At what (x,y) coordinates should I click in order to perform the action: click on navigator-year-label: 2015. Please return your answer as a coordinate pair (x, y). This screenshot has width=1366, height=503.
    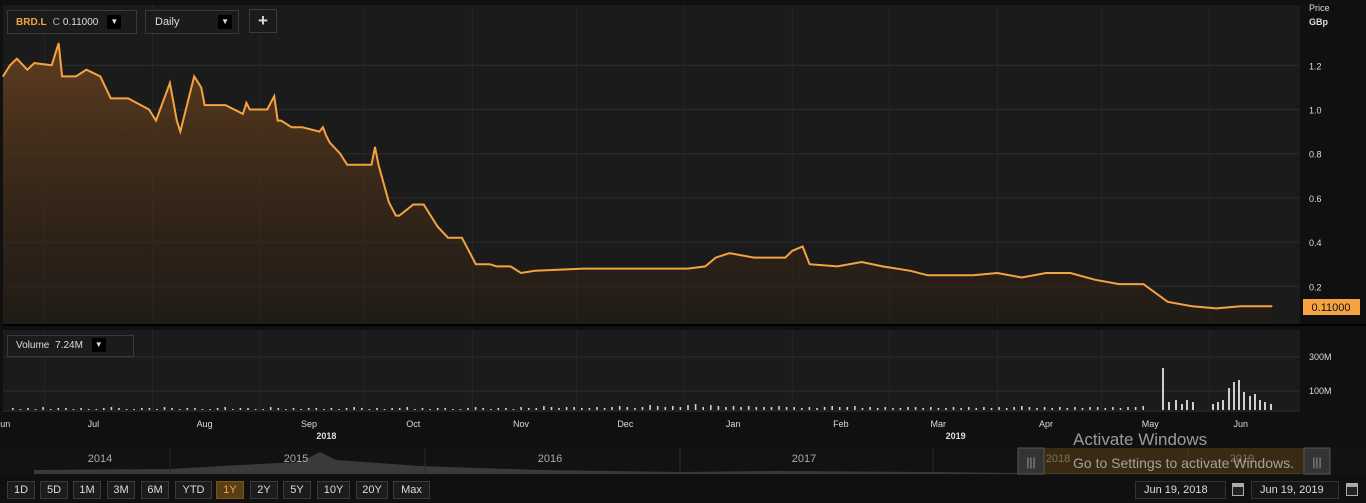
    Looking at the image, I should click on (296, 459).